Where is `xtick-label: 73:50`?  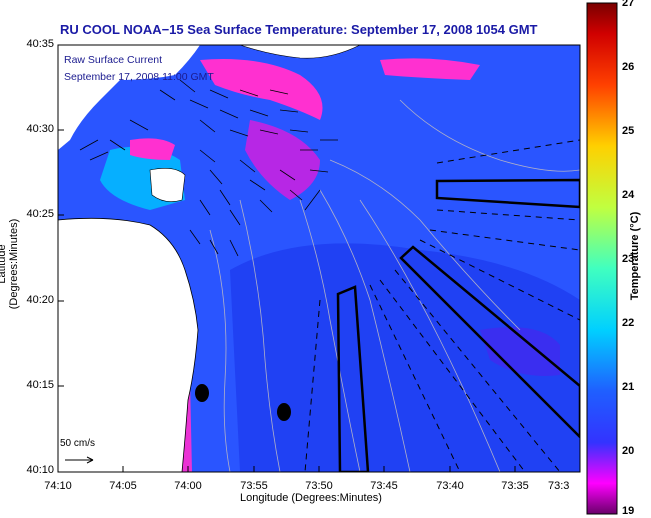
xtick-label: 73:50 is located at coordinates (319, 486).